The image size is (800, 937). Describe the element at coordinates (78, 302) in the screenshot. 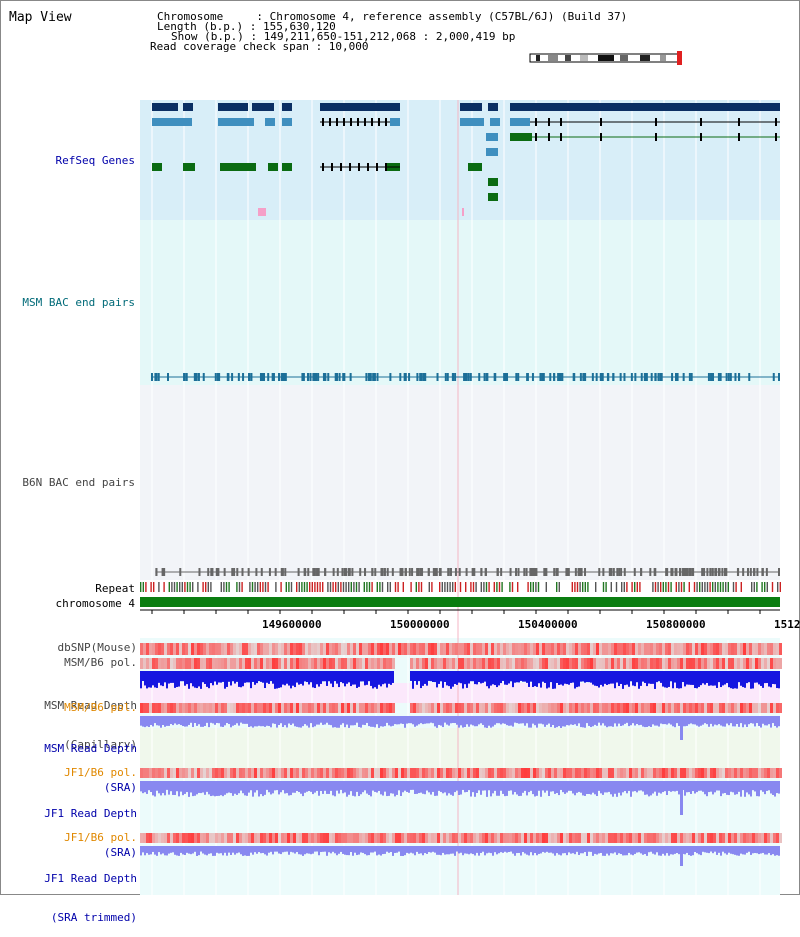

I see `track-label-msm-bac-end-pairs: MSM BAC end pairs` at that location.